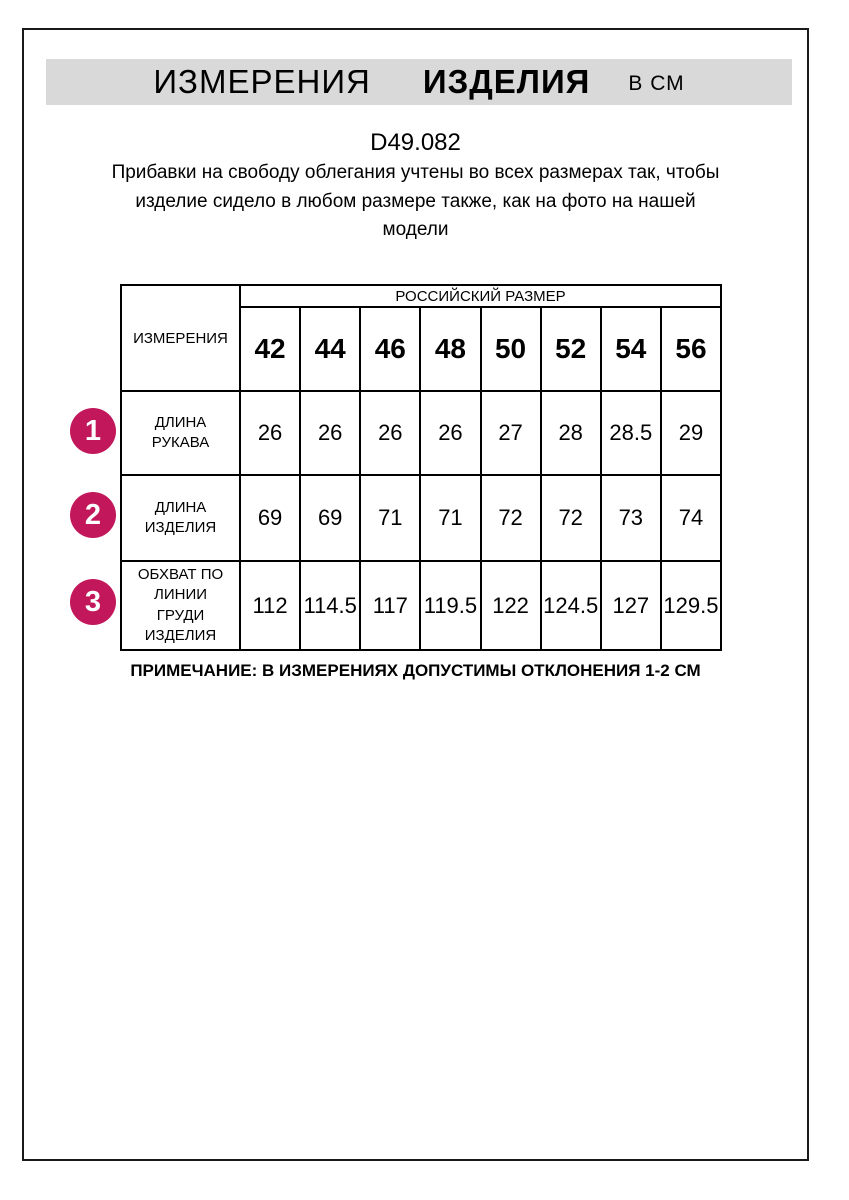  What do you see at coordinates (480, 296) in the screenshot?
I see `column-header-russian-size: РОССИЙСКИЙ РАЗМЕР` at bounding box center [480, 296].